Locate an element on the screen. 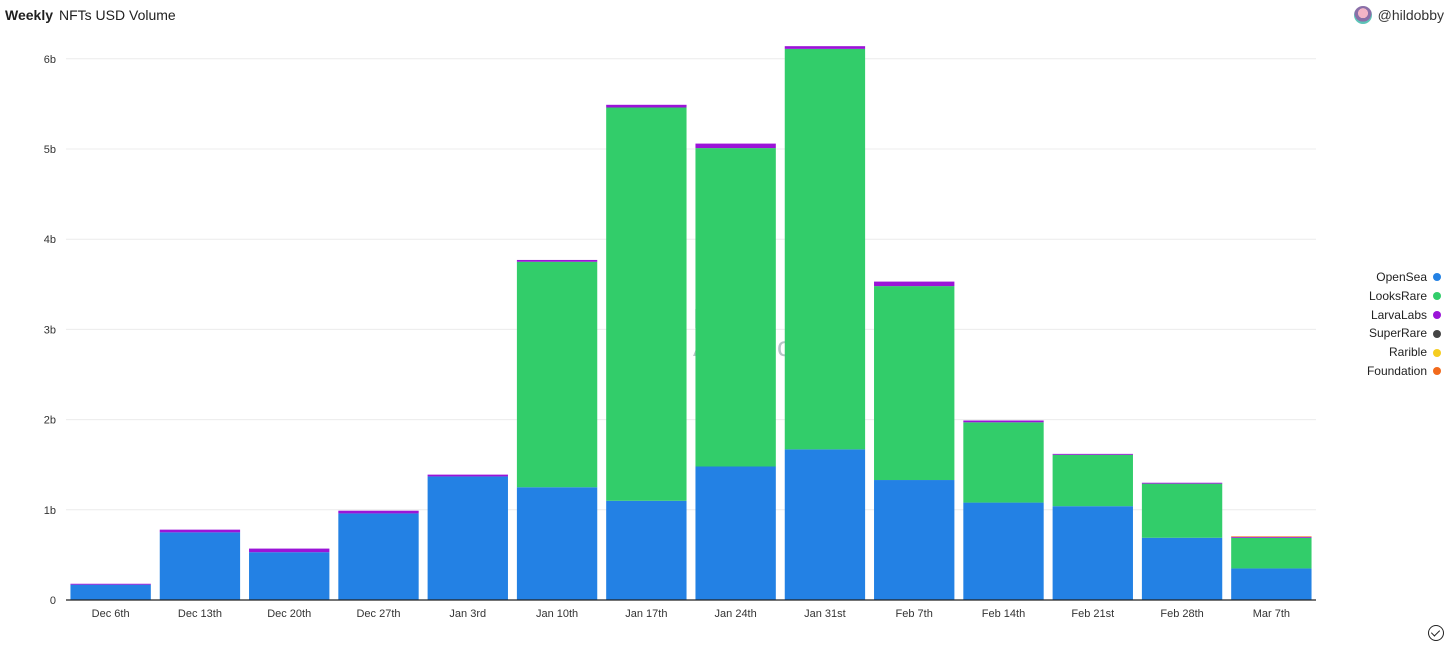 This screenshot has height=645, width=1456. legend-item-looksrare: LooksRare is located at coordinates (1404, 296).